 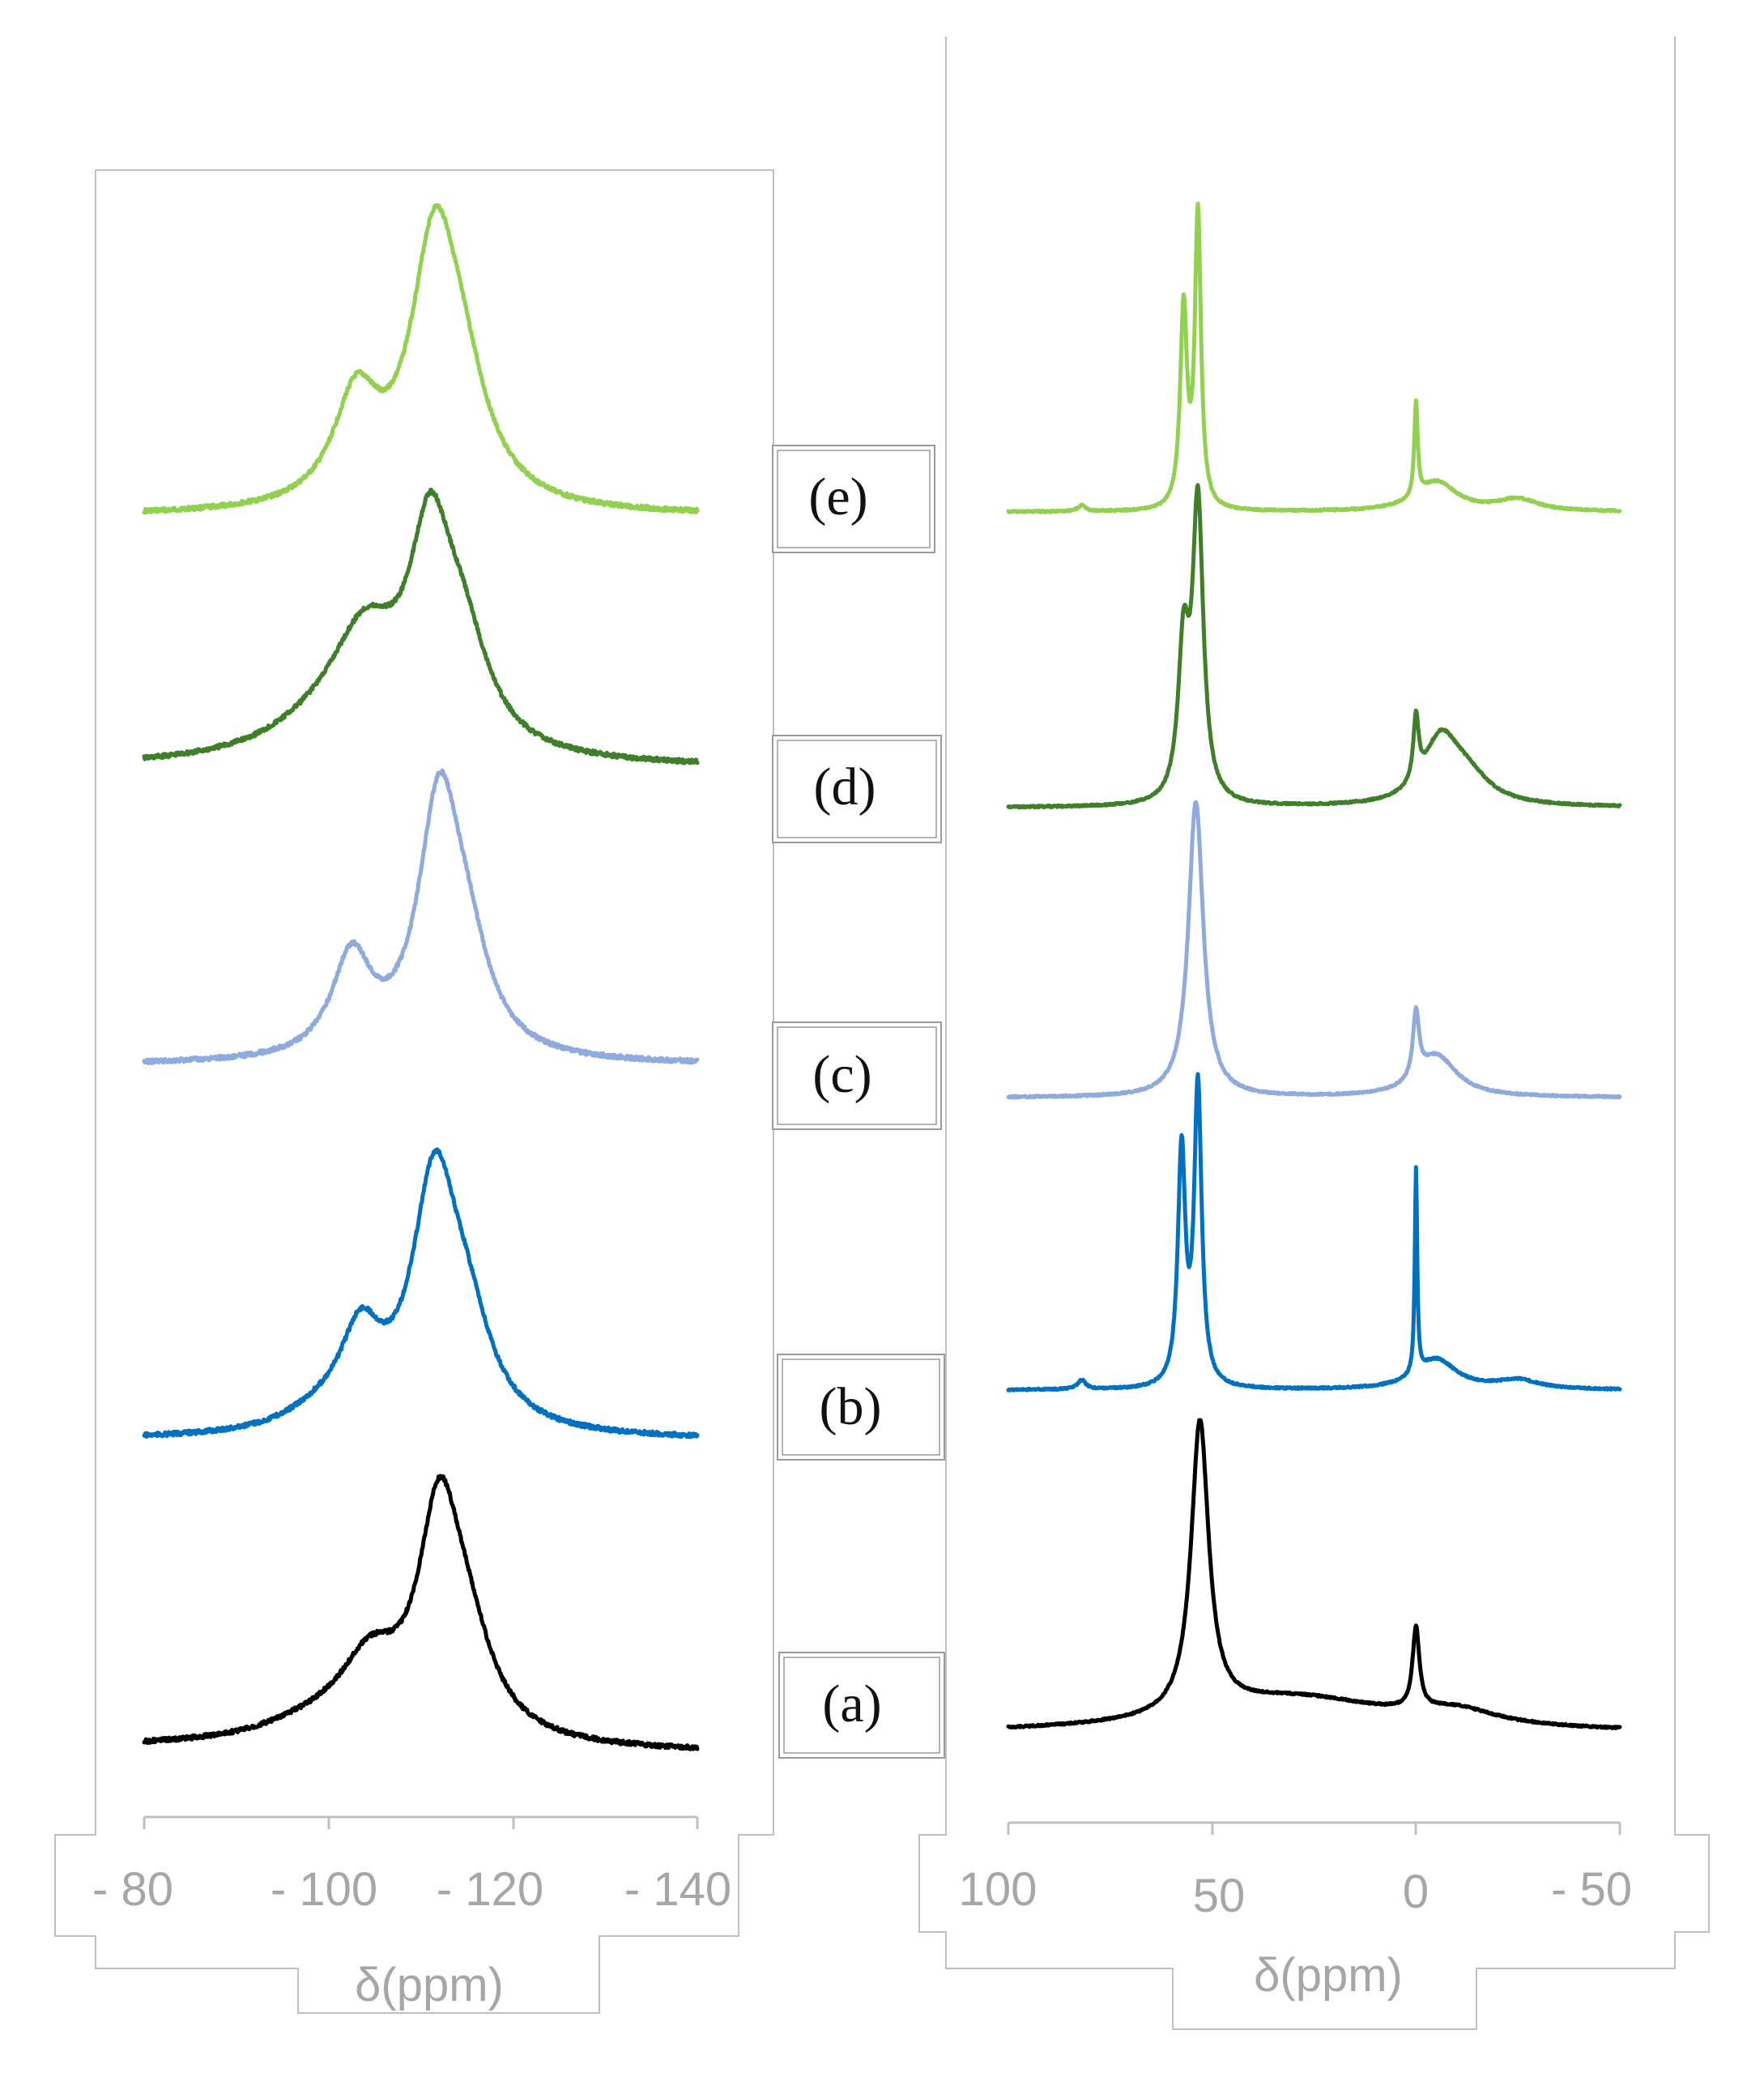 I want to click on right-tick-label: 50, so click(x=1219, y=1896).